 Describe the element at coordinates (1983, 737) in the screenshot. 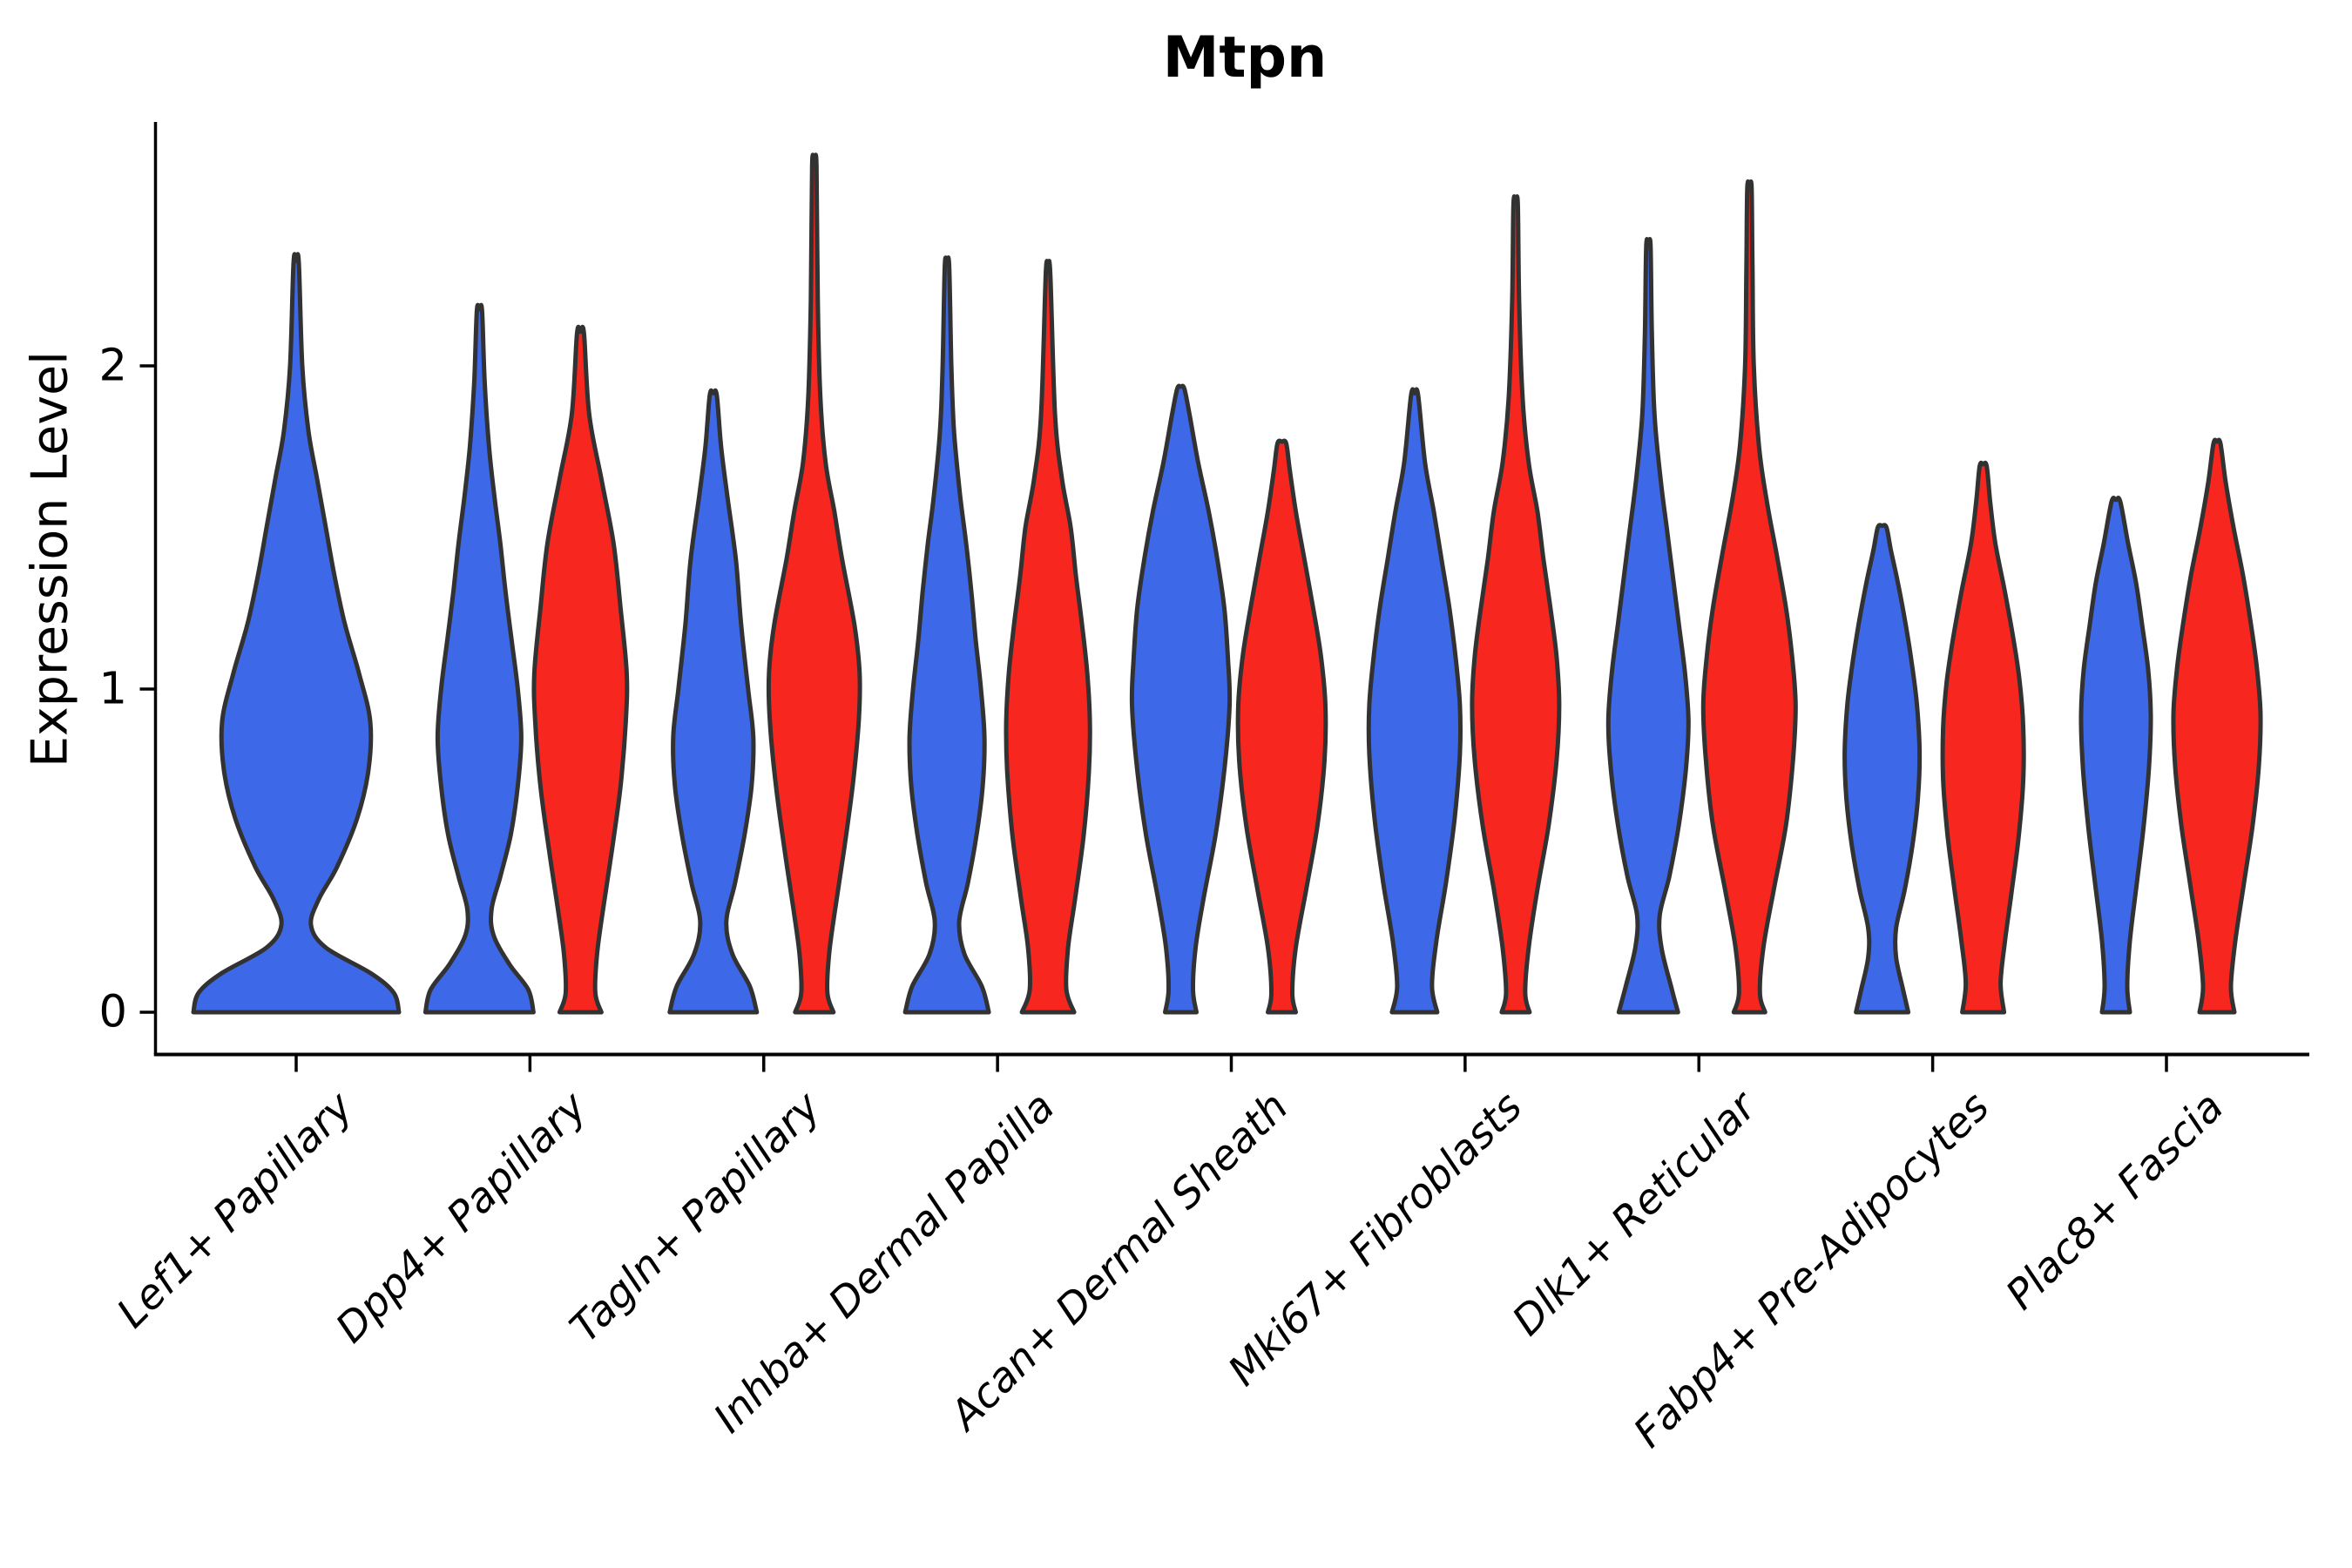

I see `violin-fabp4-pre-adipocytes-condition-red` at that location.